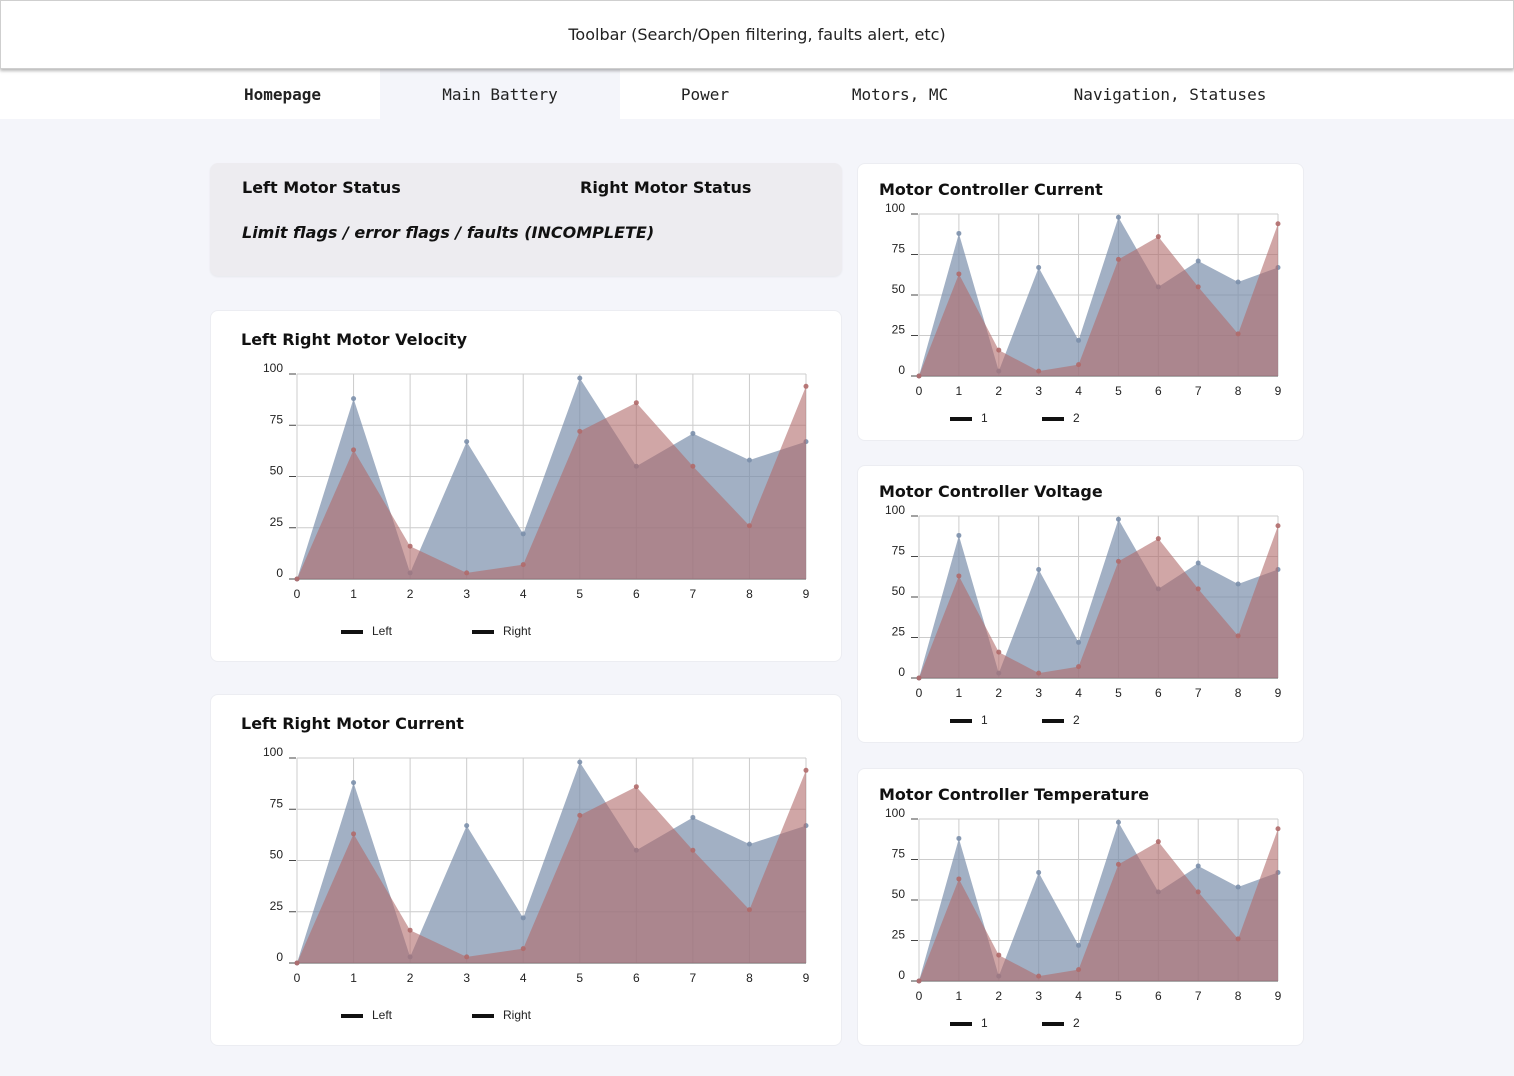 This screenshot has width=1514, height=1076. What do you see at coordinates (705, 94) in the screenshot?
I see `tab-power: Power` at bounding box center [705, 94].